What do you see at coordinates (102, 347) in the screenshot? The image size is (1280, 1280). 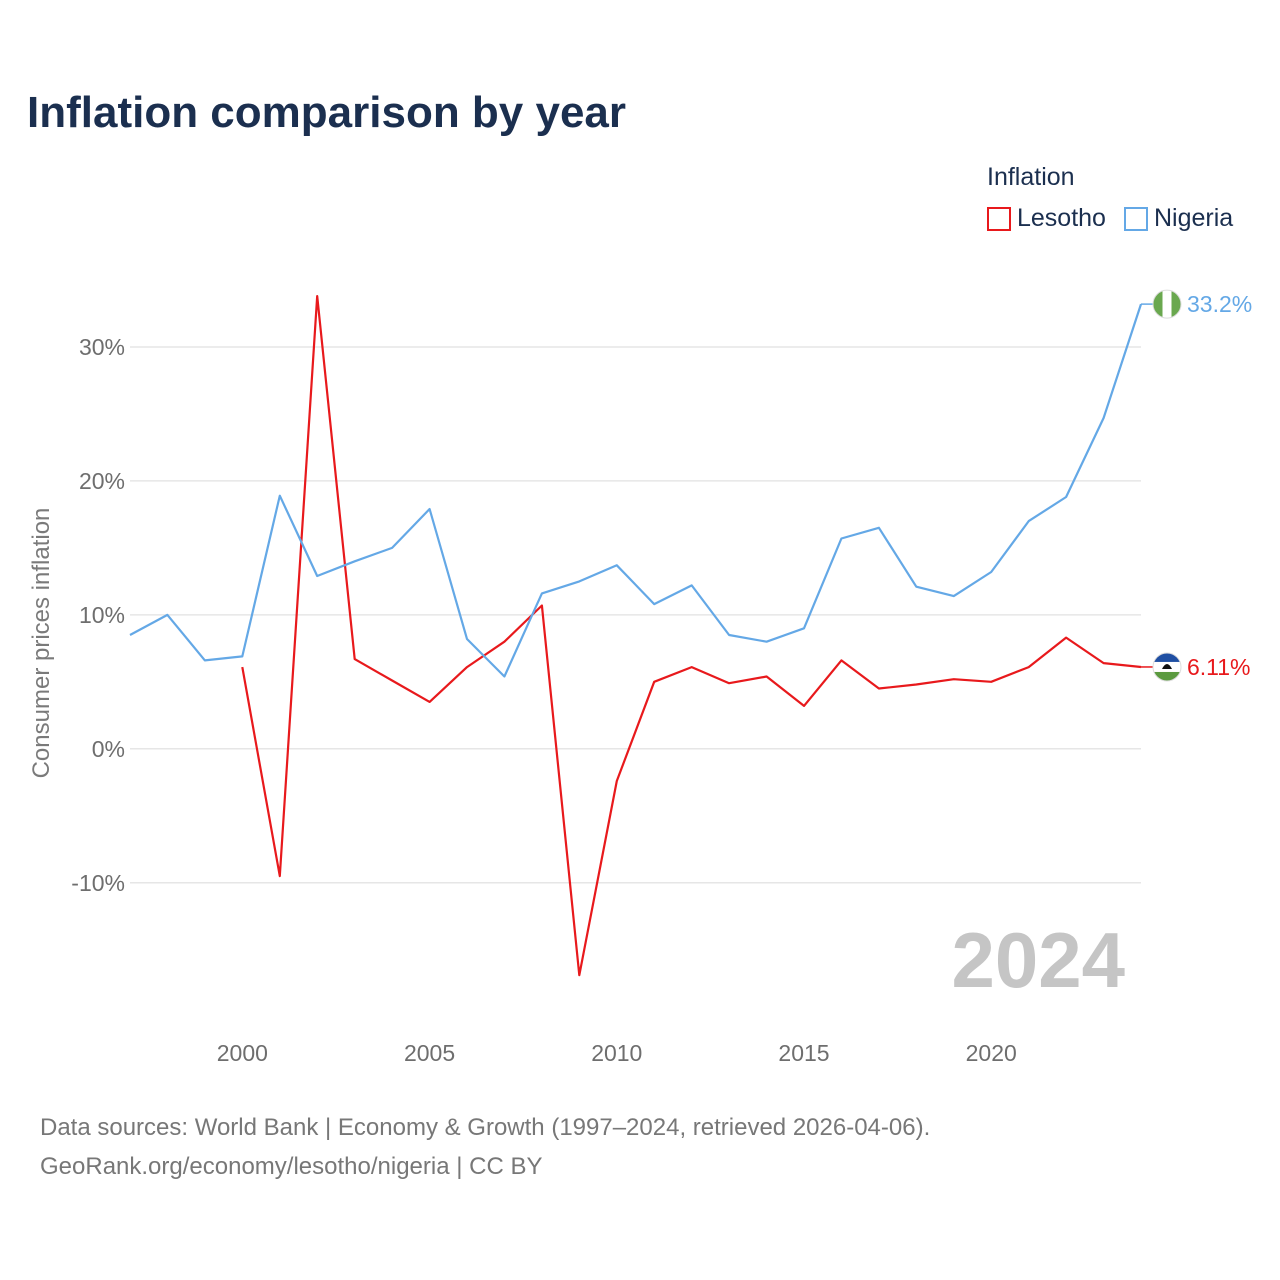 I see `y-tick-label: 30%` at bounding box center [102, 347].